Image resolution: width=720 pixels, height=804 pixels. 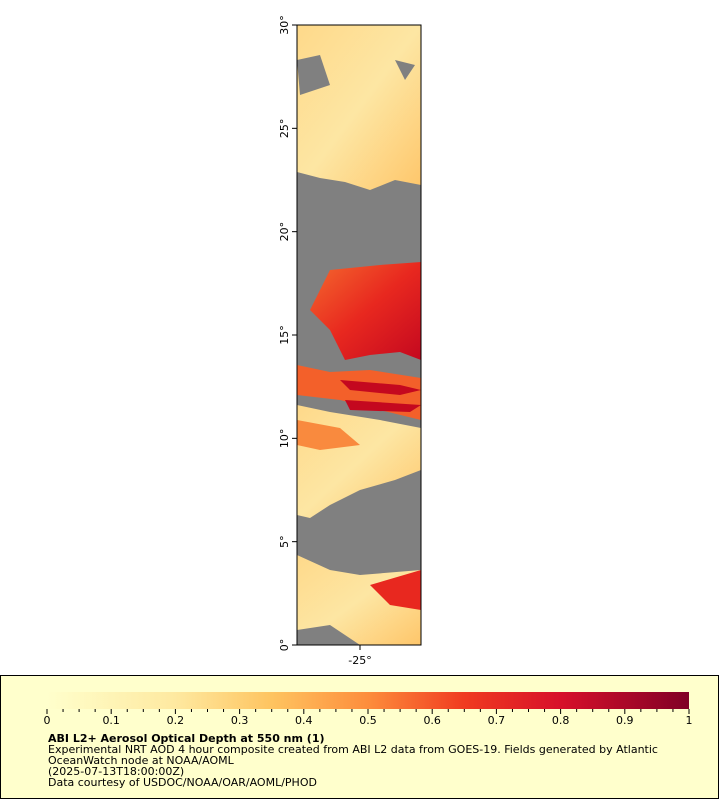 What do you see at coordinates (141, 760) in the screenshot?
I see `legend-line: OceanWatch node at NOAA/AOML` at bounding box center [141, 760].